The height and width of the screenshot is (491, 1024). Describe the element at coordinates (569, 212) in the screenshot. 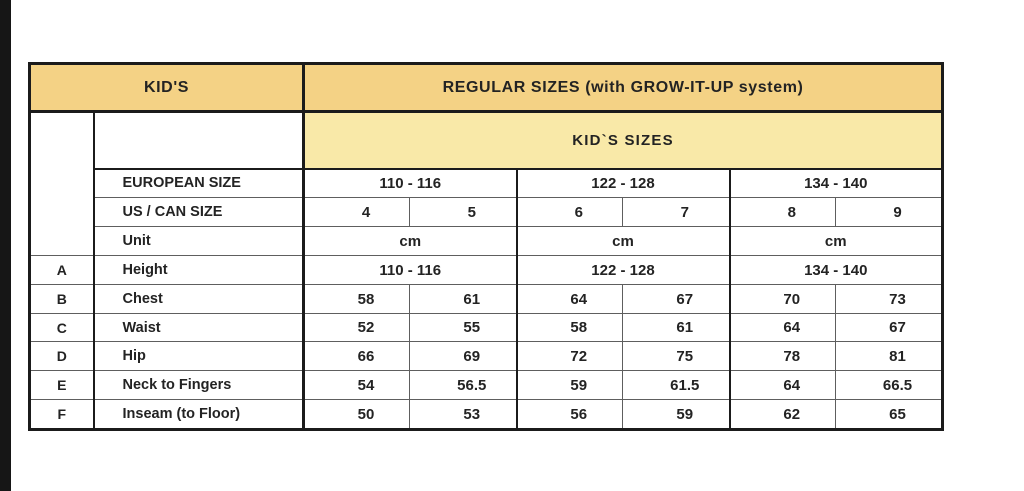

I see `us-can-size-value: 6` at that location.